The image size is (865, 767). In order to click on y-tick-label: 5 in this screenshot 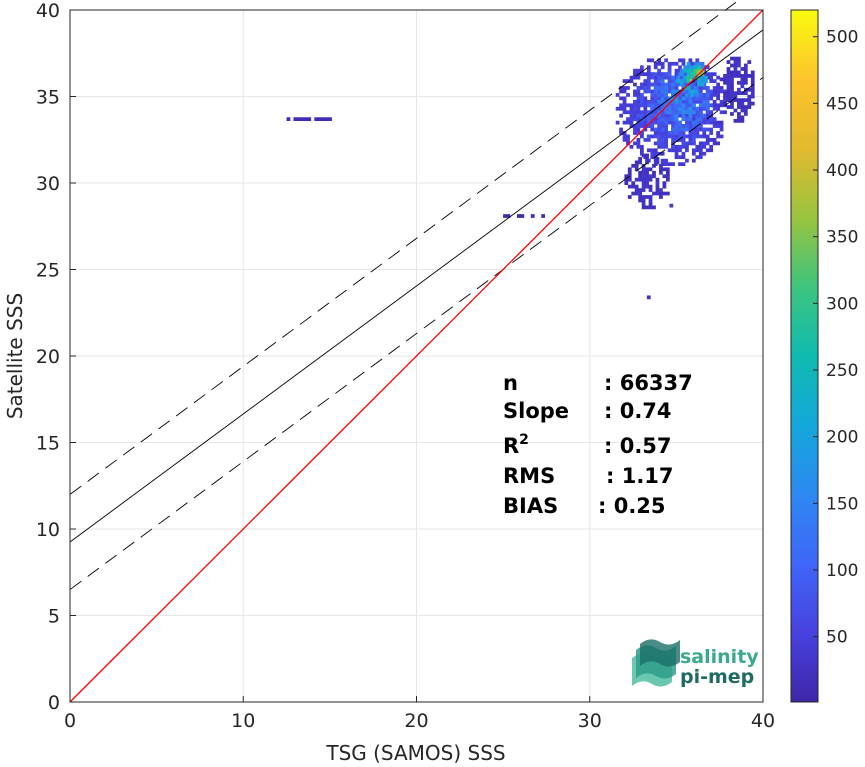, I will do `click(54, 617)`.